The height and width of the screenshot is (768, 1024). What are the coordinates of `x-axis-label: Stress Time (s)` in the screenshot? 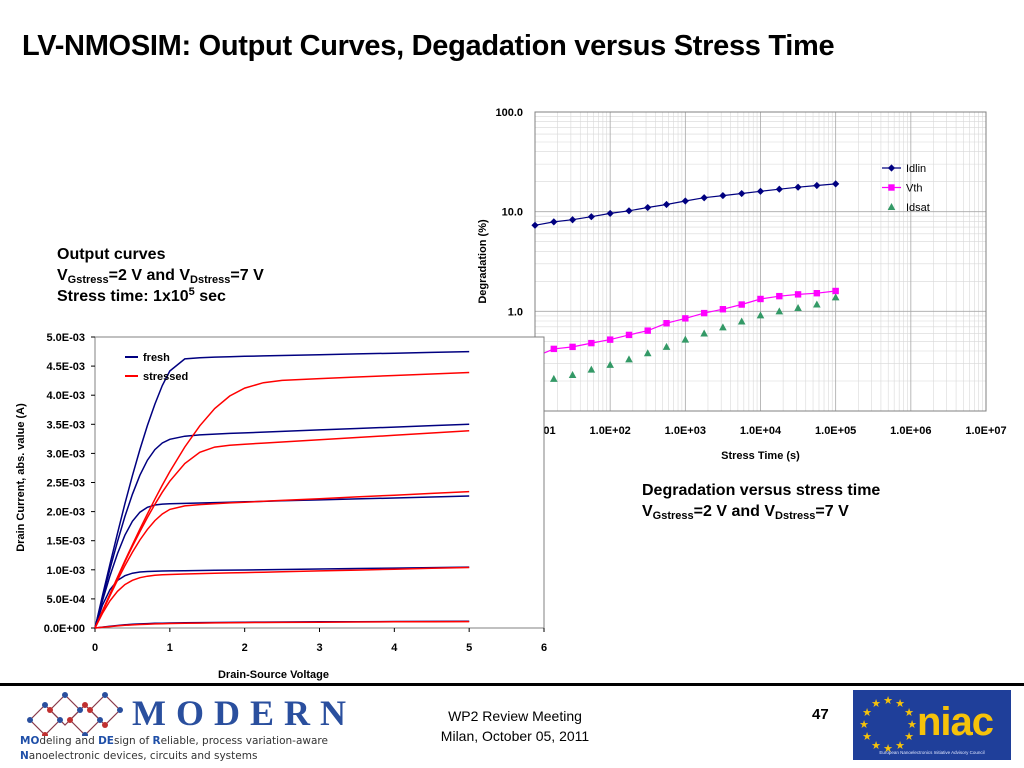 It's located at (760, 456).